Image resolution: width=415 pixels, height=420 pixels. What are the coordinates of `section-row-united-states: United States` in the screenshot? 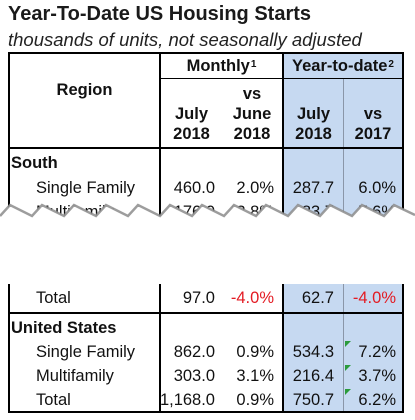 It's located at (207, 328).